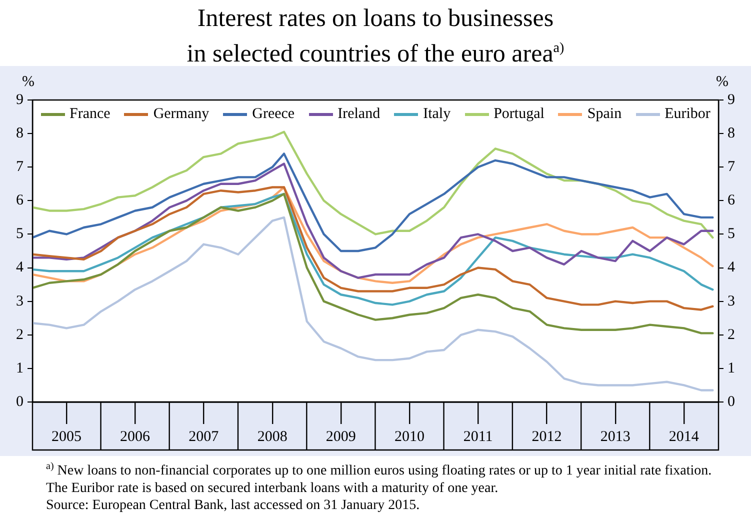 This screenshot has width=751, height=520. What do you see at coordinates (731, 402) in the screenshot?
I see `y2-tick-label: 0` at bounding box center [731, 402].